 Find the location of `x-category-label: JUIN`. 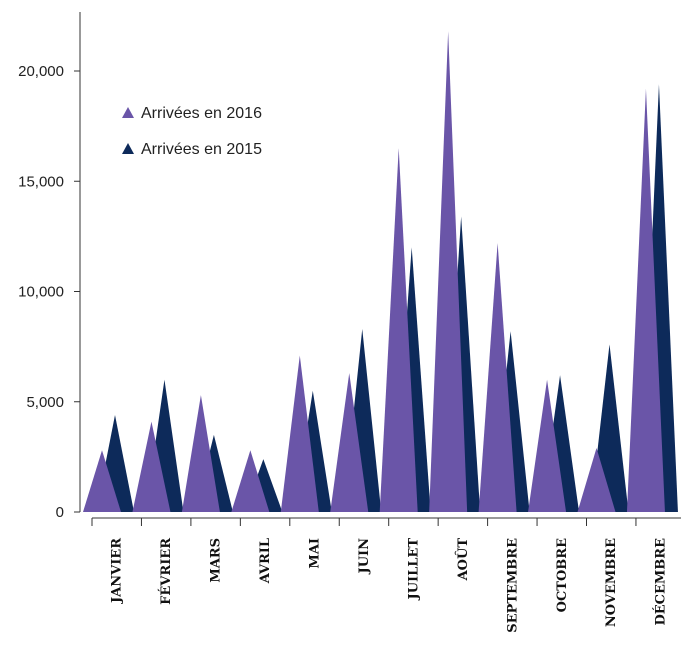

x-category-label: JUIN is located at coordinates (364, 556).